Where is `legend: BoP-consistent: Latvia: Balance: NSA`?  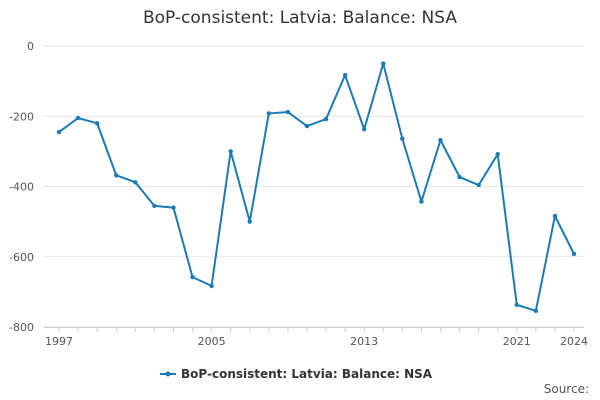 legend: BoP-consistent: Latvia: Balance: NSA is located at coordinates (296, 374).